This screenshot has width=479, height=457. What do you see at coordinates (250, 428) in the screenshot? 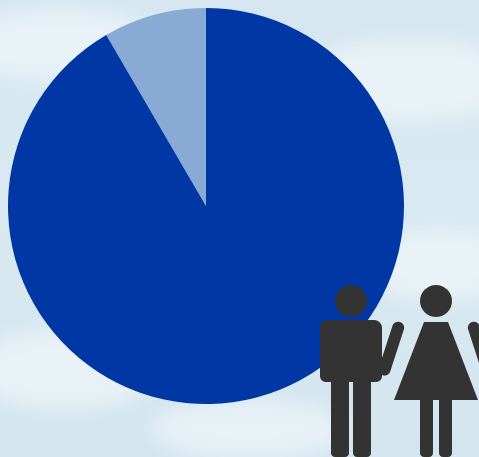
I see `cloud` at bounding box center [250, 428].